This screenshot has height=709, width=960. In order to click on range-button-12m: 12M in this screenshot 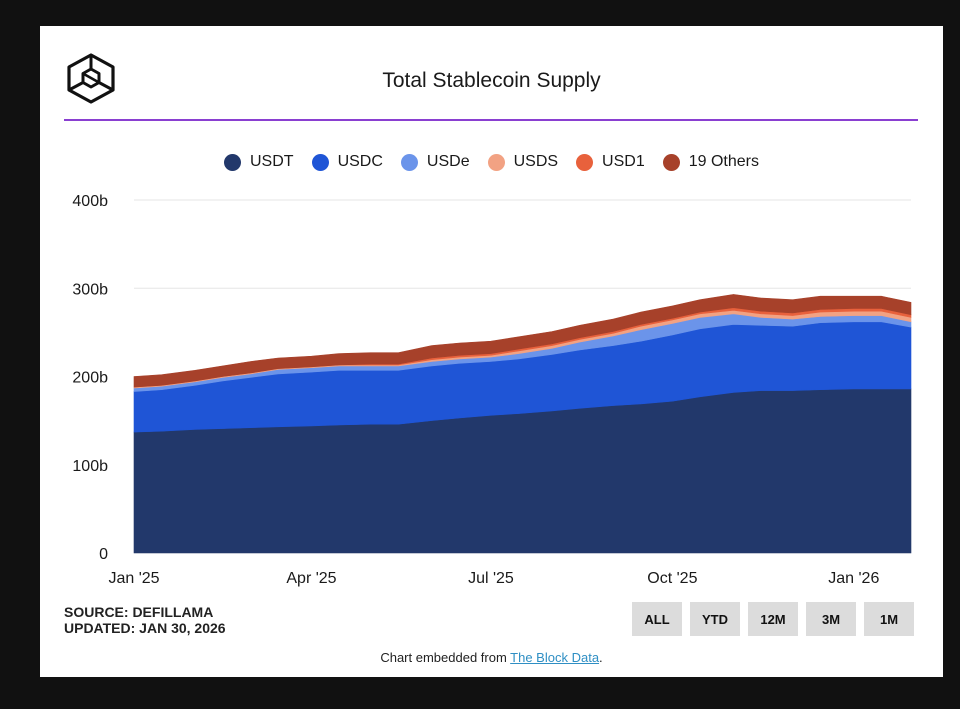, I will do `click(773, 619)`.